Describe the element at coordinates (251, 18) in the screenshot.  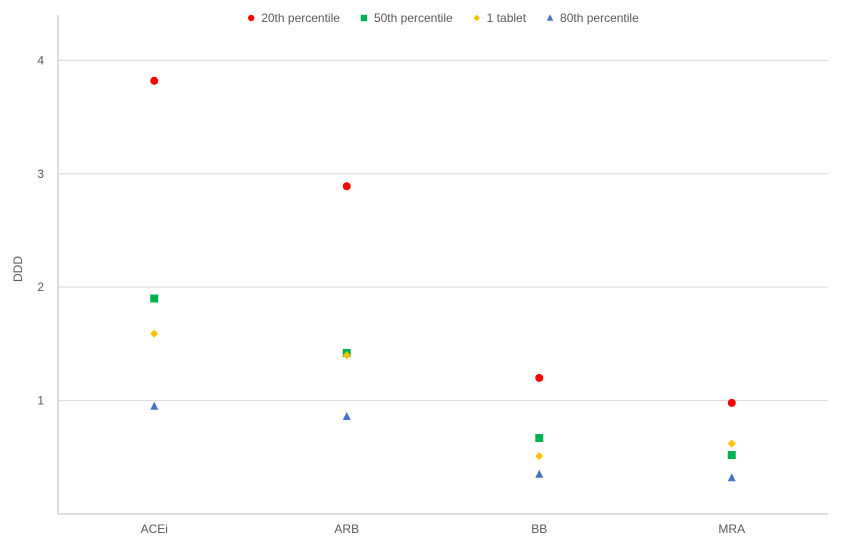
I see `legend-marker-circle` at that location.